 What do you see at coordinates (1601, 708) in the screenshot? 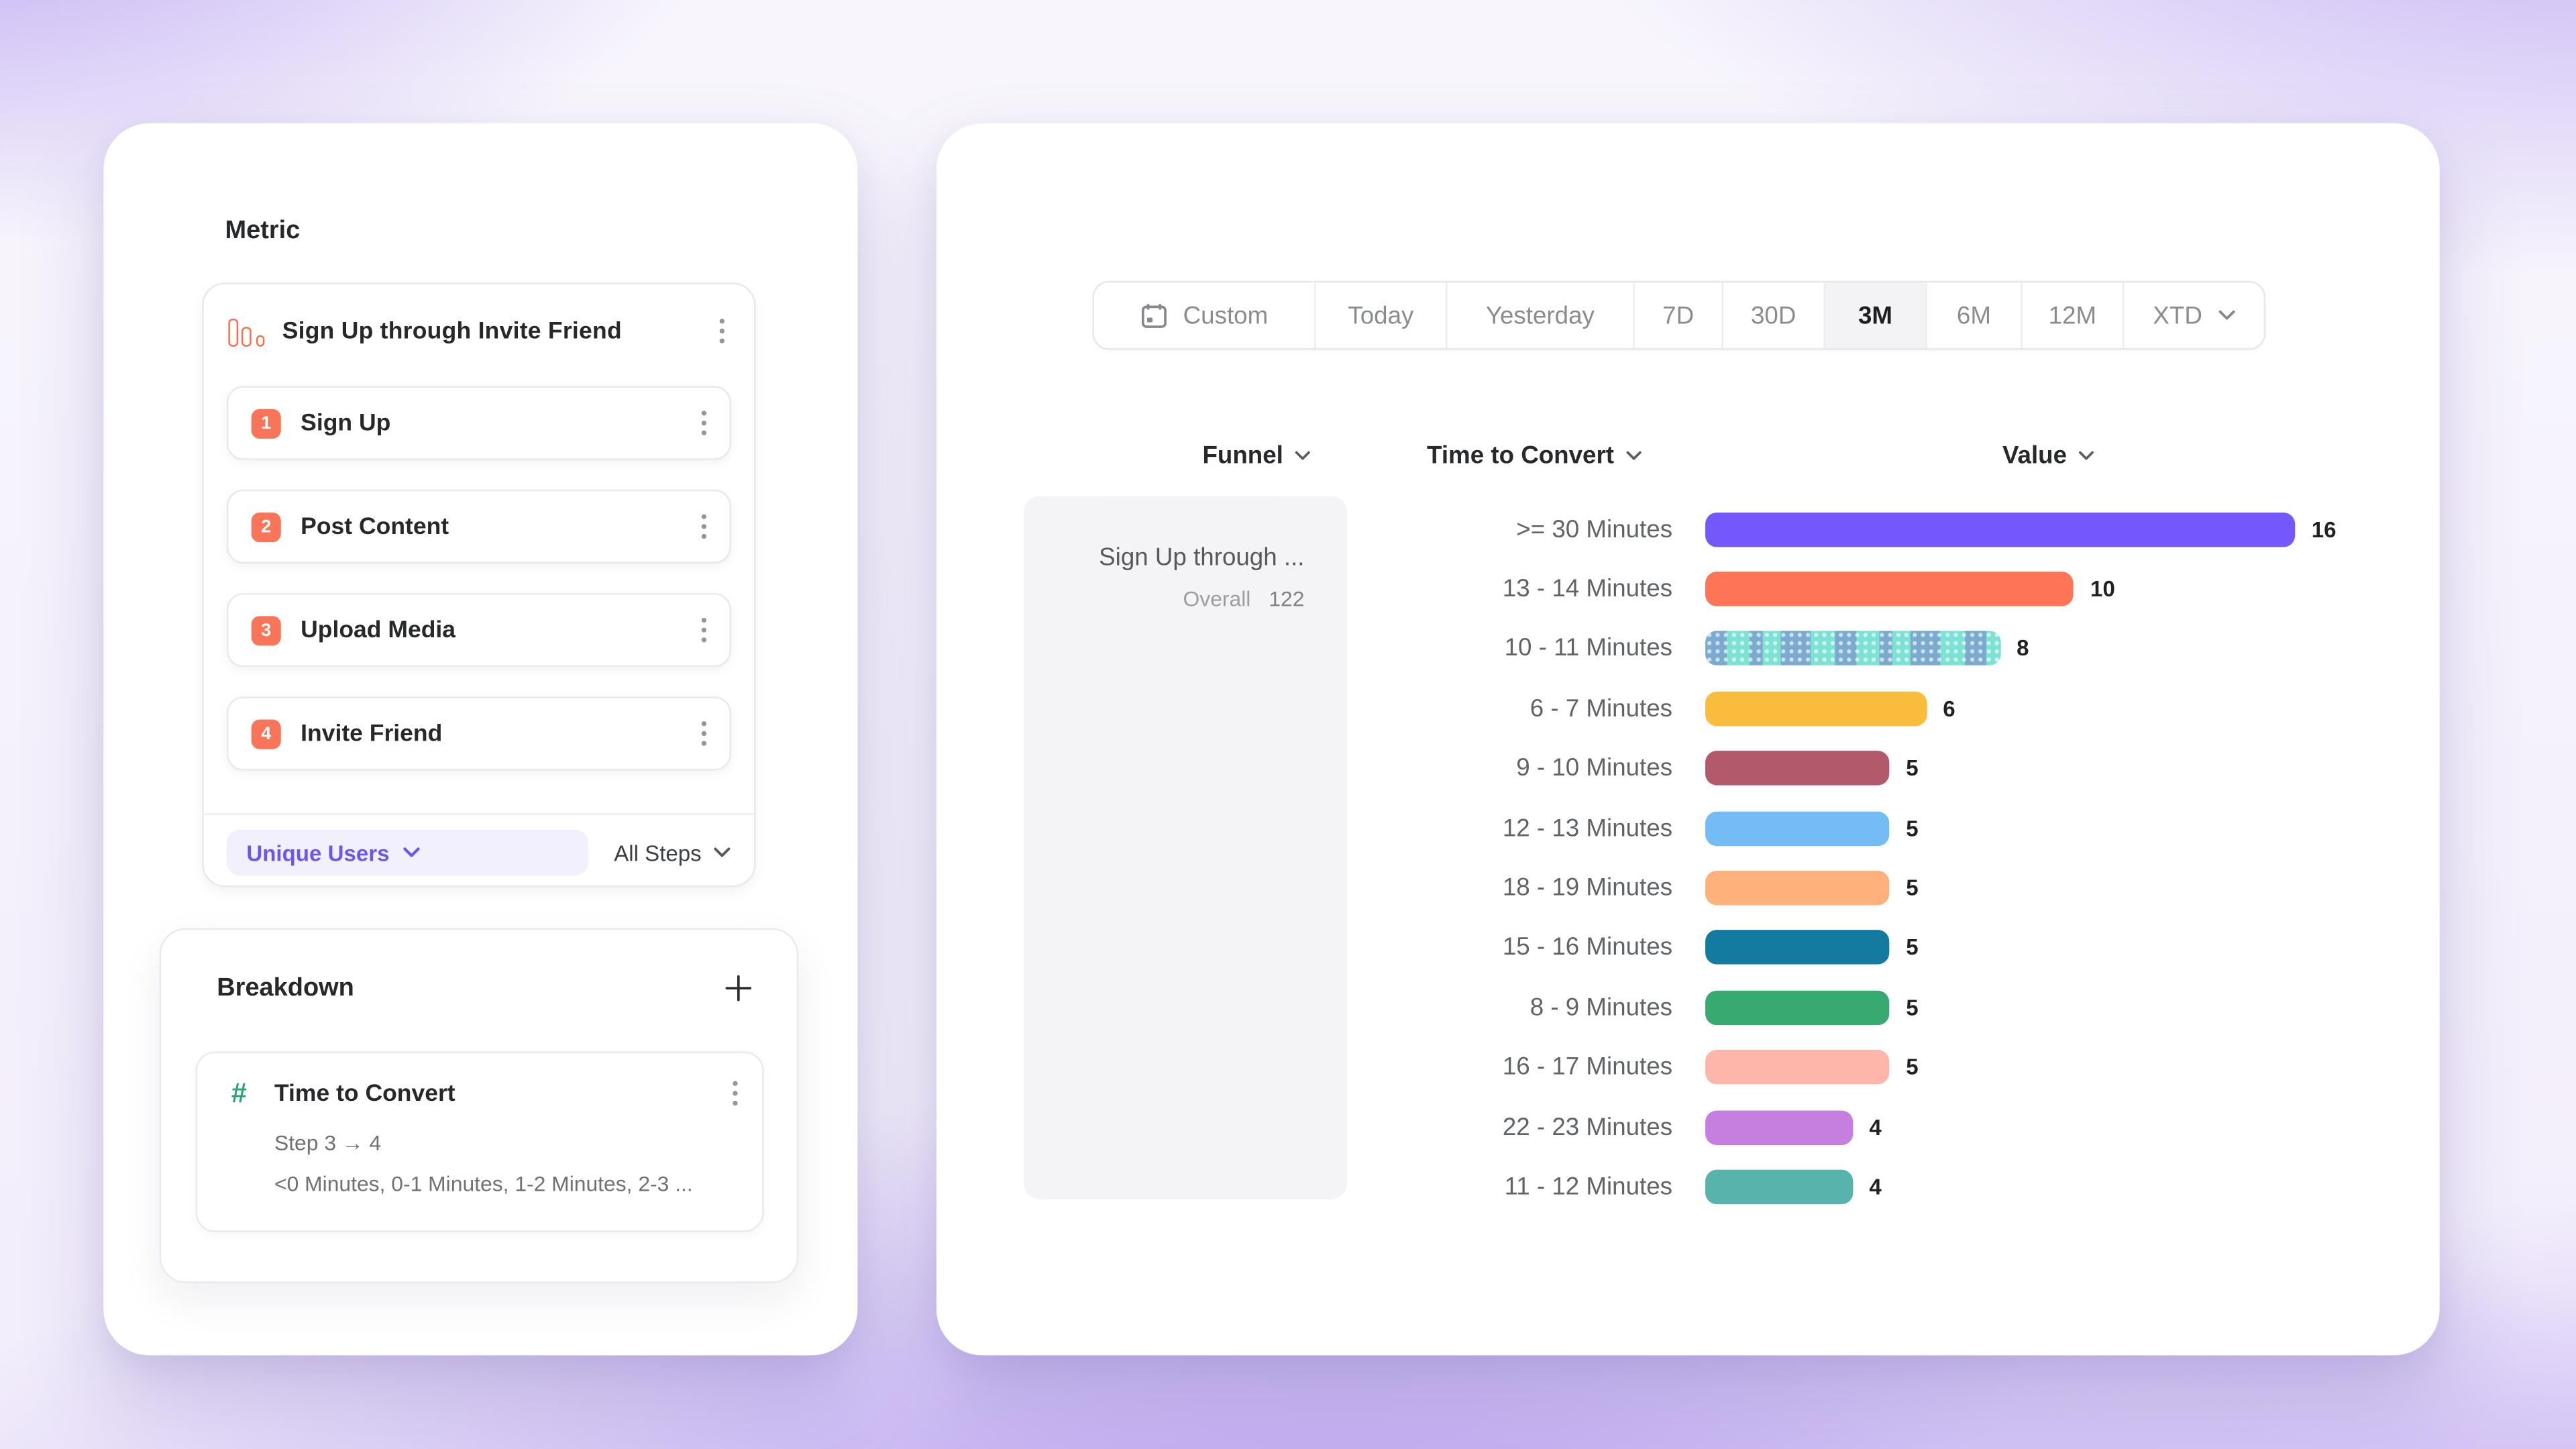
I see `bucket-label: 6 - 7 Minutes` at bounding box center [1601, 708].